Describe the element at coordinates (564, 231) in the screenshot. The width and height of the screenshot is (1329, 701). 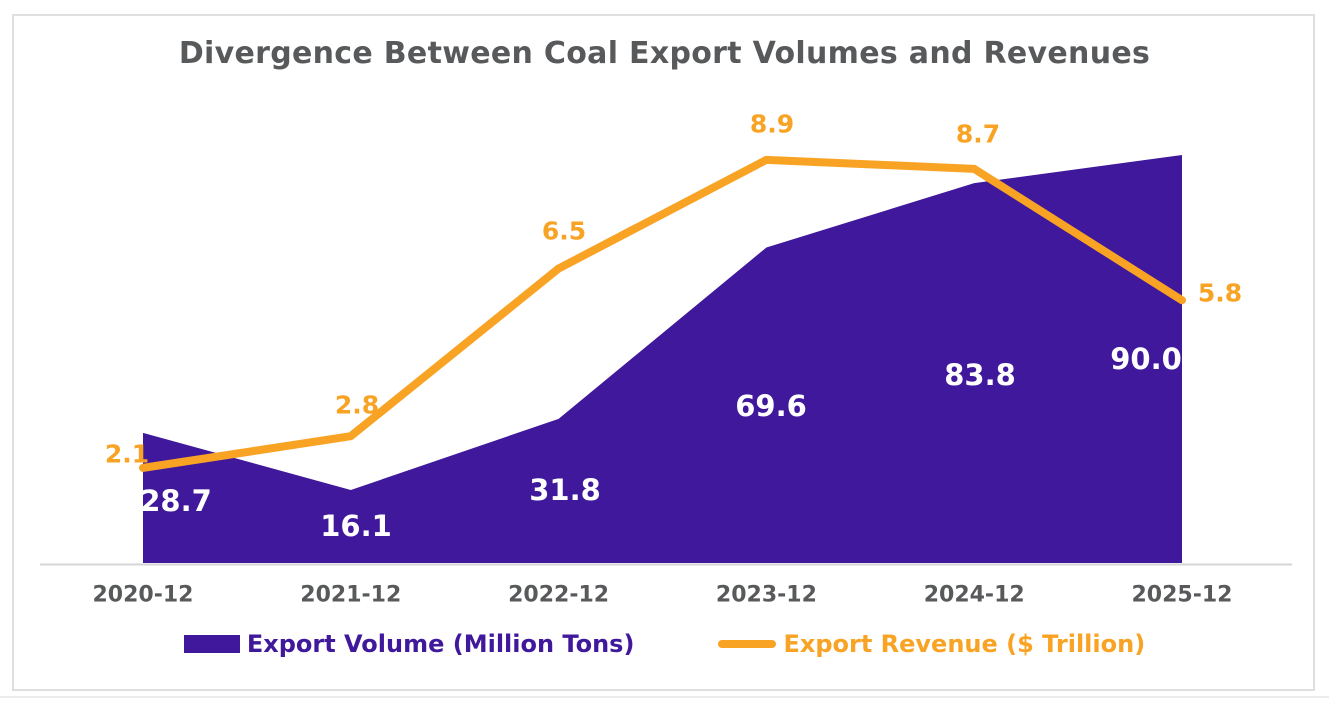
I see `export-revenue-data-label: 6.5` at that location.